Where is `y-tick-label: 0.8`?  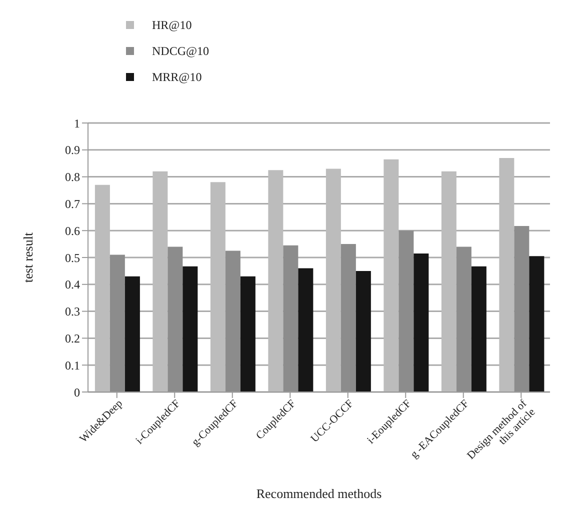 y-tick-label: 0.8 is located at coordinates (72, 177).